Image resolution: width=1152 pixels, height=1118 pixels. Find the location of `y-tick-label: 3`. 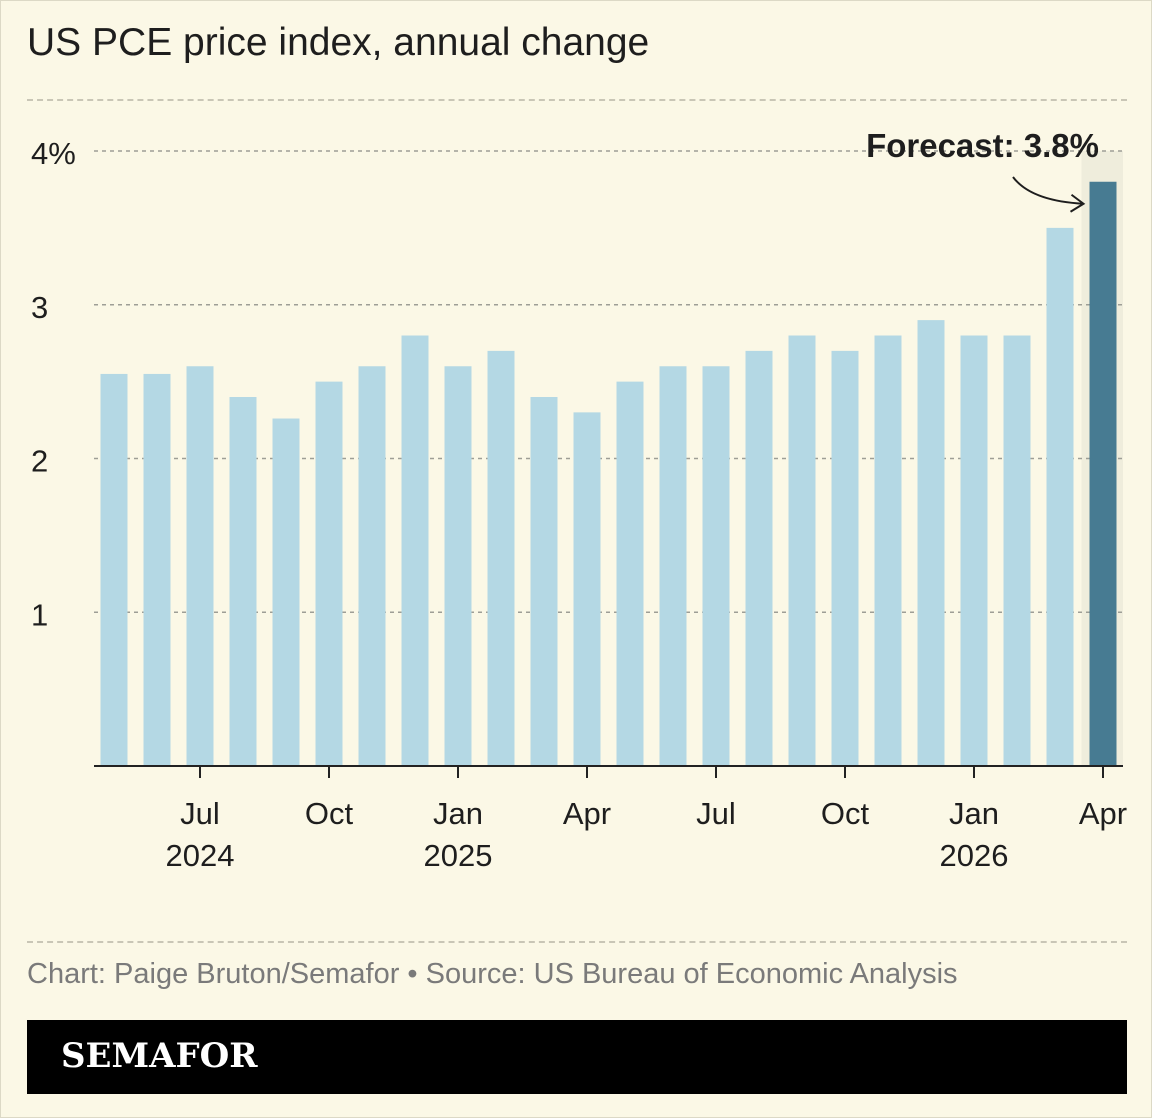

y-tick-label: 3 is located at coordinates (39, 307).